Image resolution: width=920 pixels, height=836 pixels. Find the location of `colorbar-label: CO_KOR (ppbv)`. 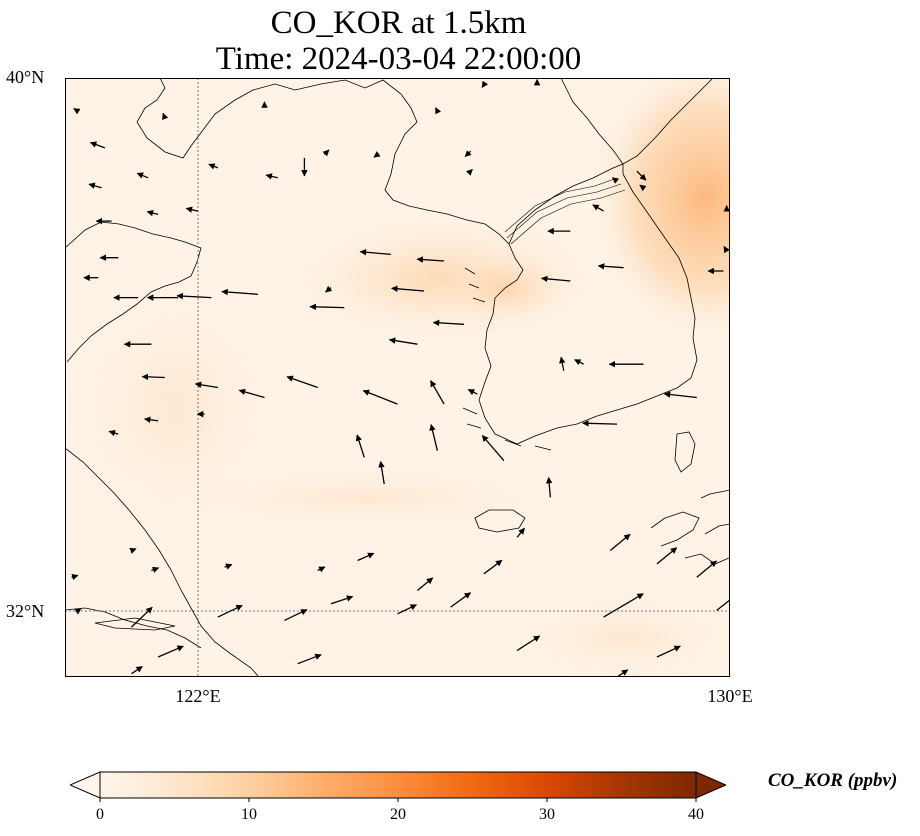

colorbar-label: CO_KOR (ppbv) is located at coordinates (833, 780).